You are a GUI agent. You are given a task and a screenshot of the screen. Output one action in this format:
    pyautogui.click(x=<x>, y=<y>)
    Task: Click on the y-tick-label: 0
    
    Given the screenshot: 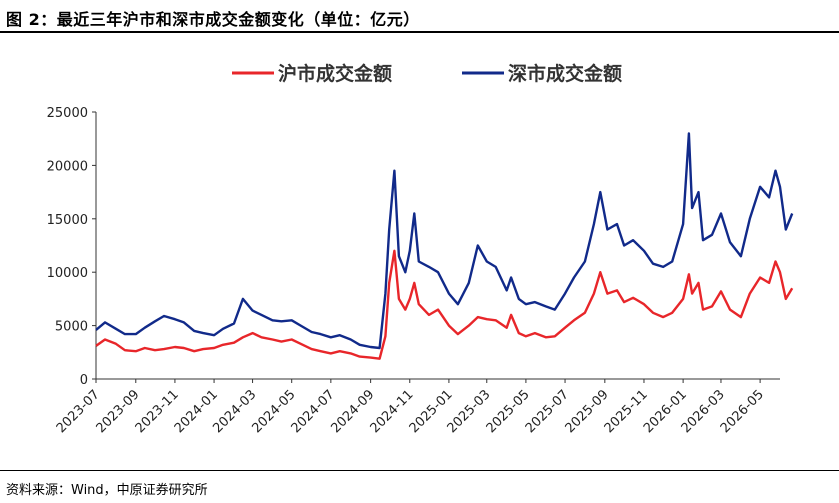 What is the action you would take?
    pyautogui.click(x=84, y=380)
    